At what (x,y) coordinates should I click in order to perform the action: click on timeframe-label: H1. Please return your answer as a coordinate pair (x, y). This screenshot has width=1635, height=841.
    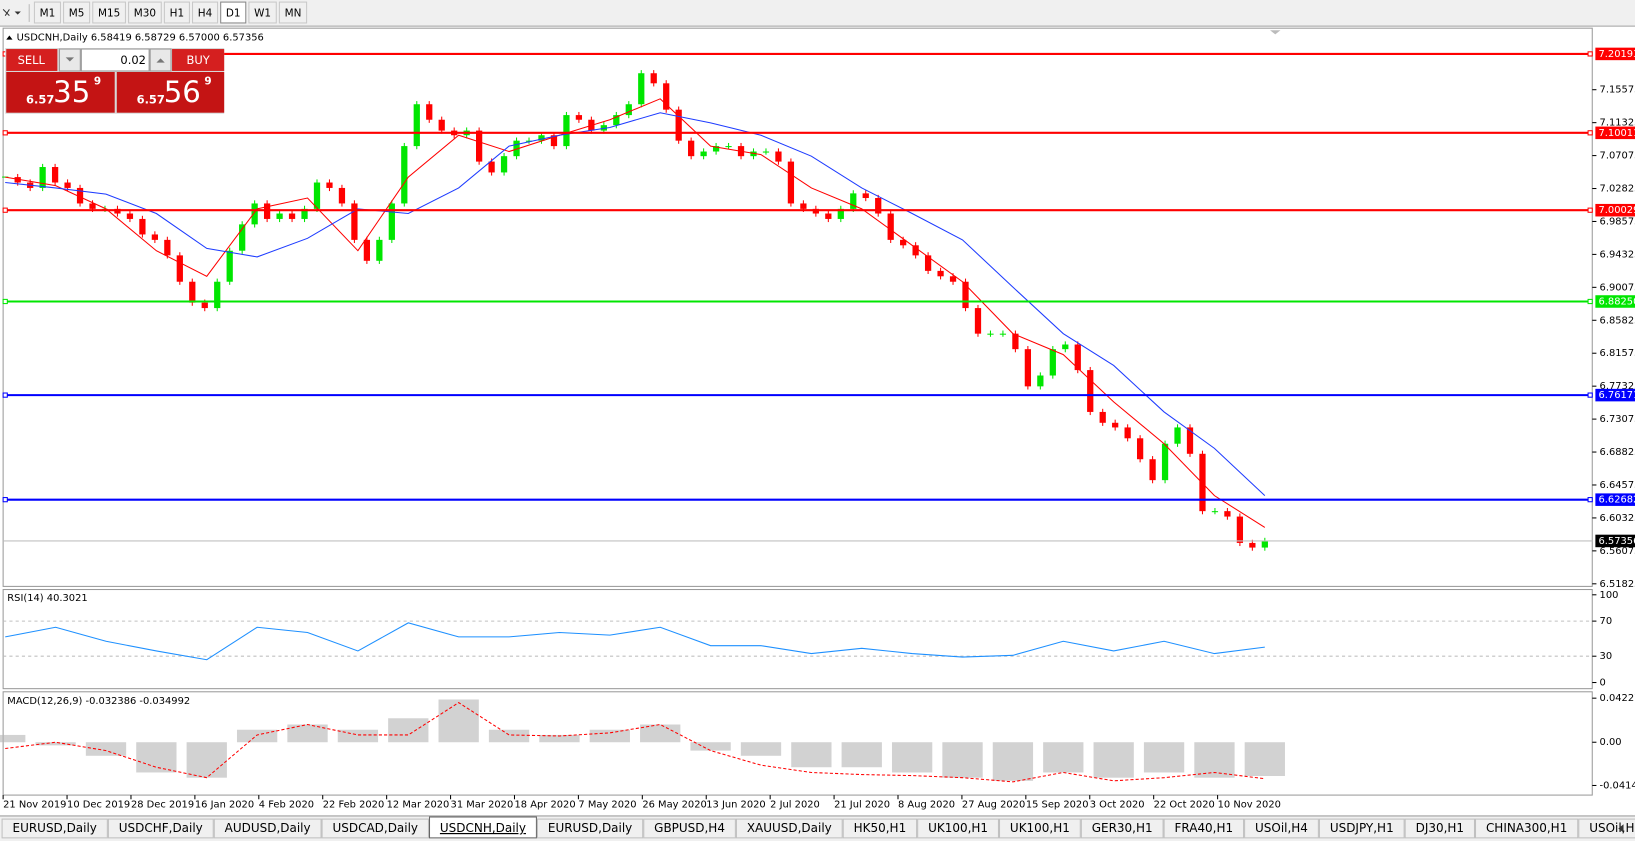
    Looking at the image, I should click on (177, 14).